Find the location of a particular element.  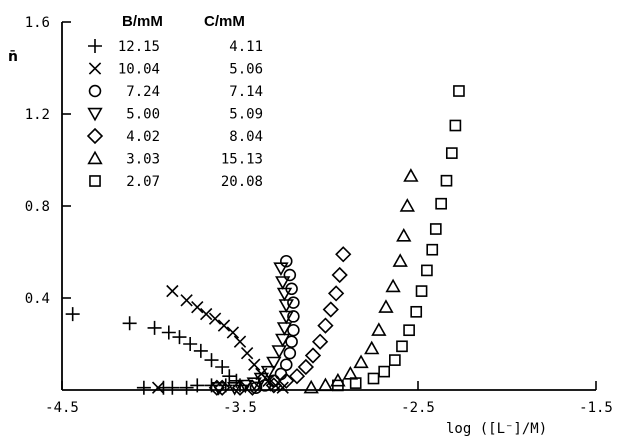

x-axis-label: log ([L⁻]/M) is located at coordinates (496, 429).